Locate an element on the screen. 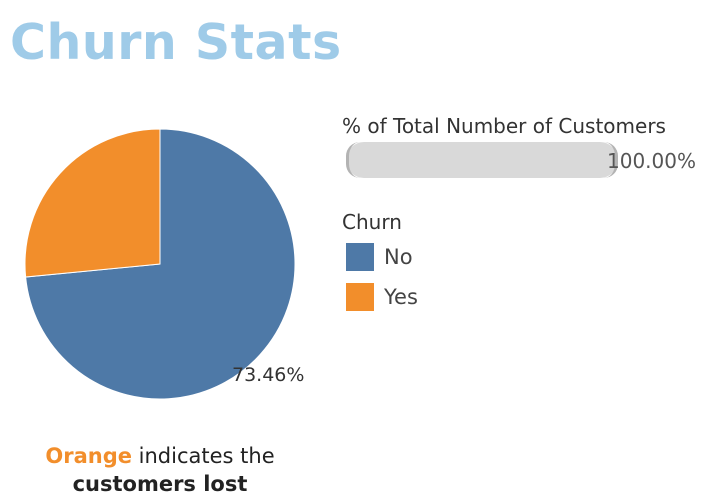 The width and height of the screenshot is (714, 500). slider-value: 100.00% is located at coordinates (651, 161).